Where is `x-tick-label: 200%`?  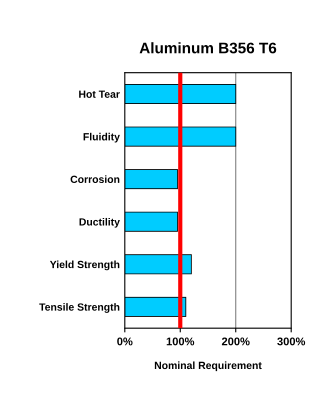
x-tick-label: 200% is located at coordinates (236, 341).